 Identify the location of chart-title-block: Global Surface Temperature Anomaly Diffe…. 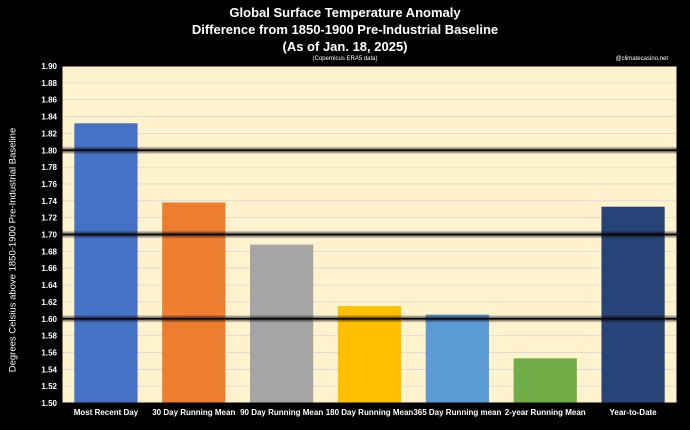
(345, 34).